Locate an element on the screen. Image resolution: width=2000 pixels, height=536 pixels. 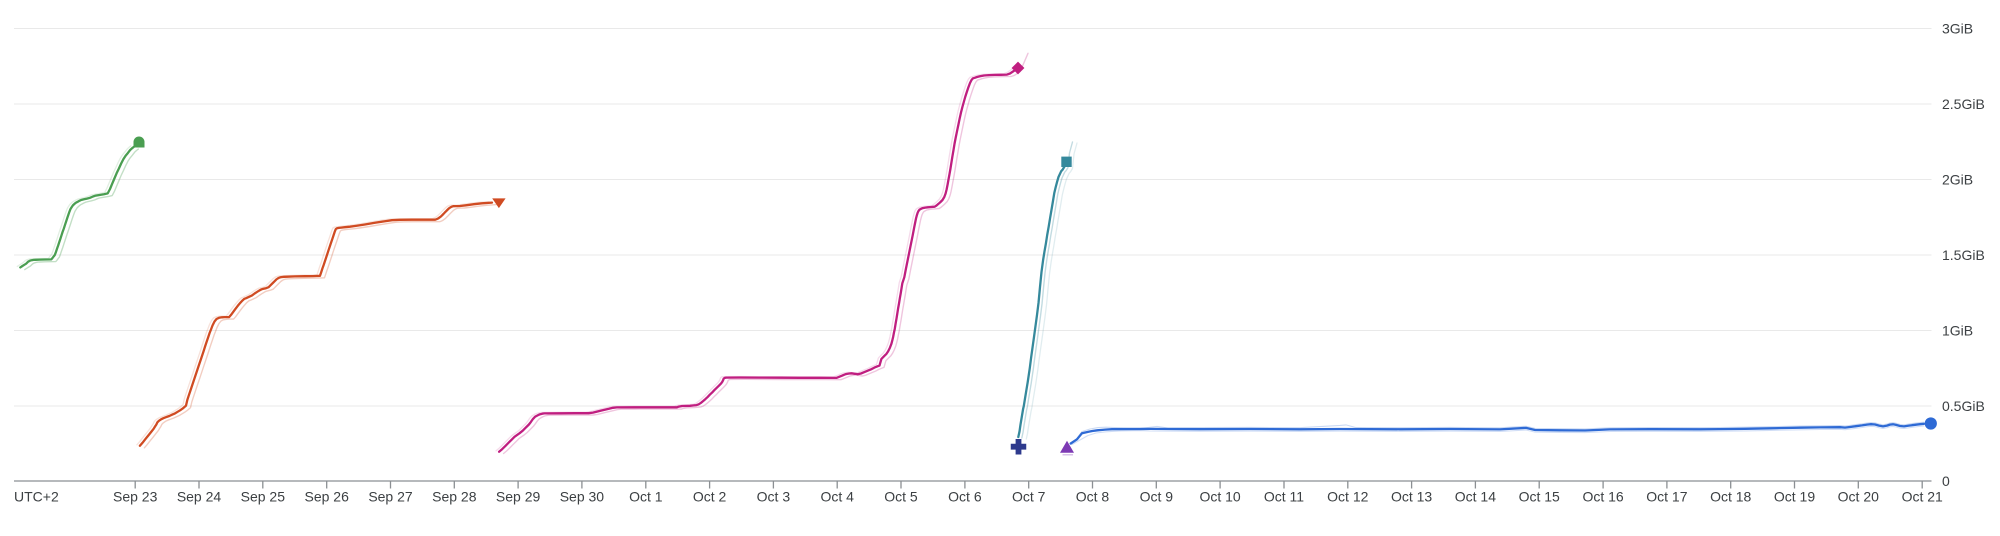
svg-text: Oct 2 is located at coordinates (710, 497).